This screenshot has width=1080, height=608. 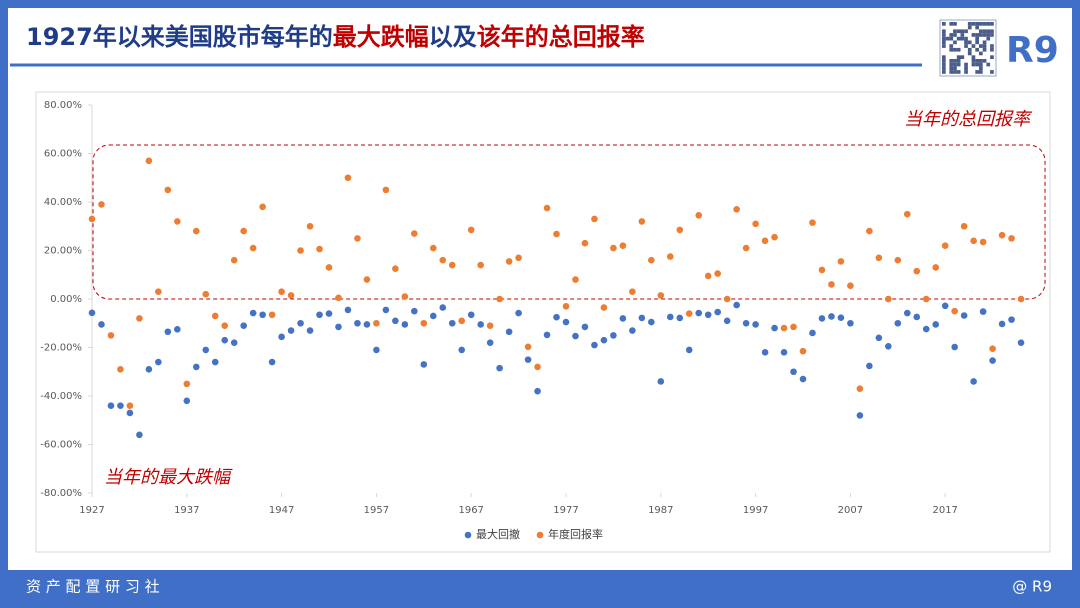 What do you see at coordinates (376, 510) in the screenshot?
I see `x-tick-label: 1957` at bounding box center [376, 510].